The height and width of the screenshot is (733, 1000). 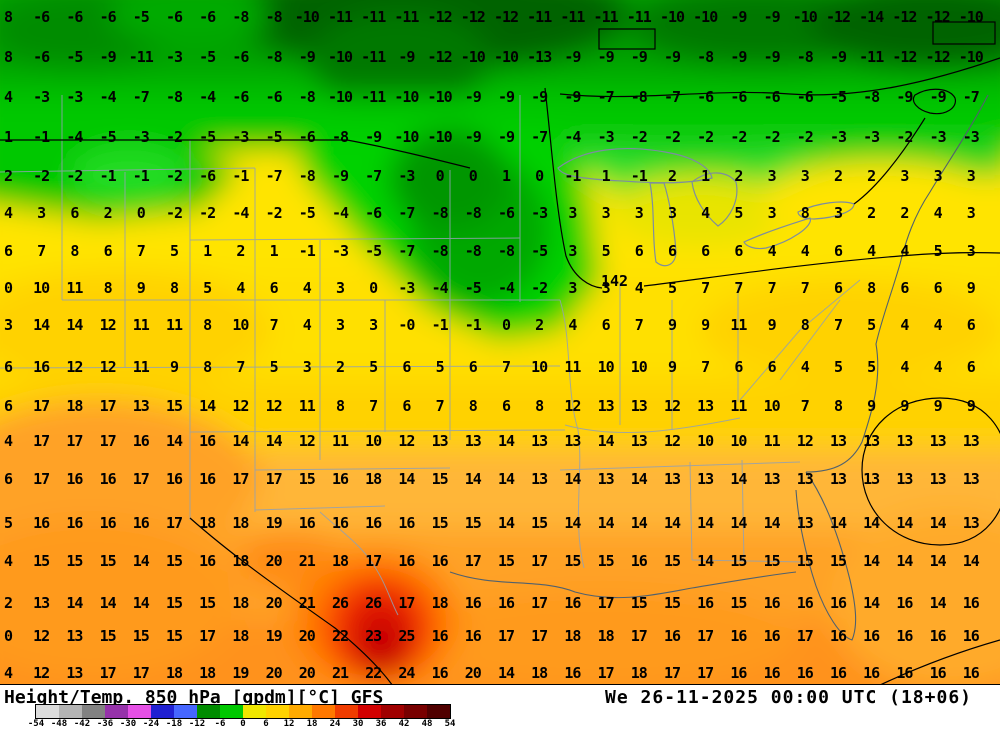 I want to click on temperature-value: 10, so click(x=639, y=367).